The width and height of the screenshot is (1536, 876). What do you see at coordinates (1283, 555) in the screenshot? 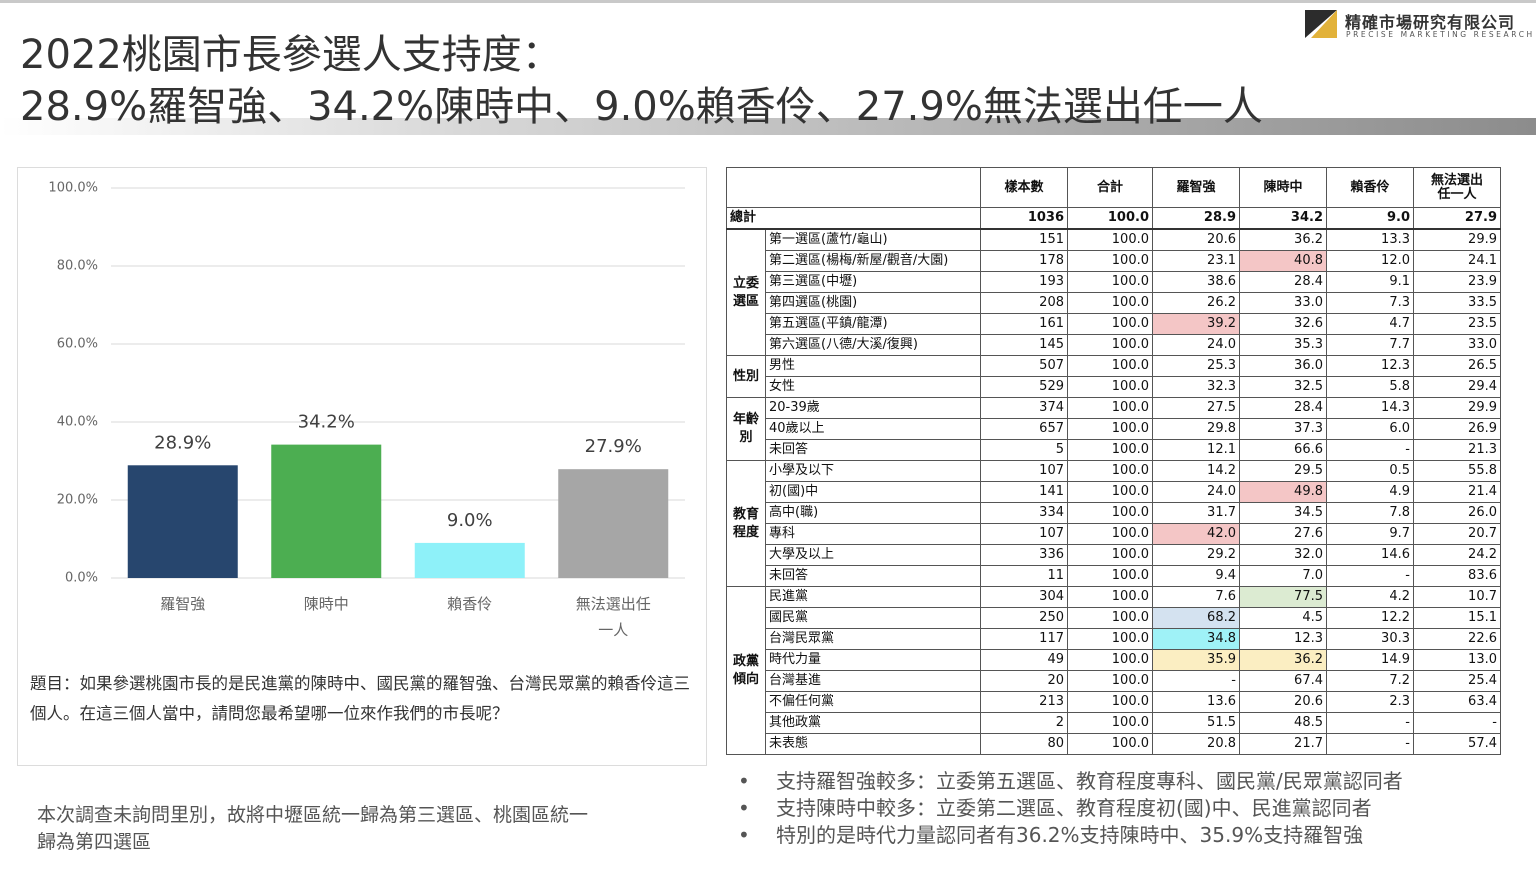
I see `cell: 32.0` at bounding box center [1283, 555].